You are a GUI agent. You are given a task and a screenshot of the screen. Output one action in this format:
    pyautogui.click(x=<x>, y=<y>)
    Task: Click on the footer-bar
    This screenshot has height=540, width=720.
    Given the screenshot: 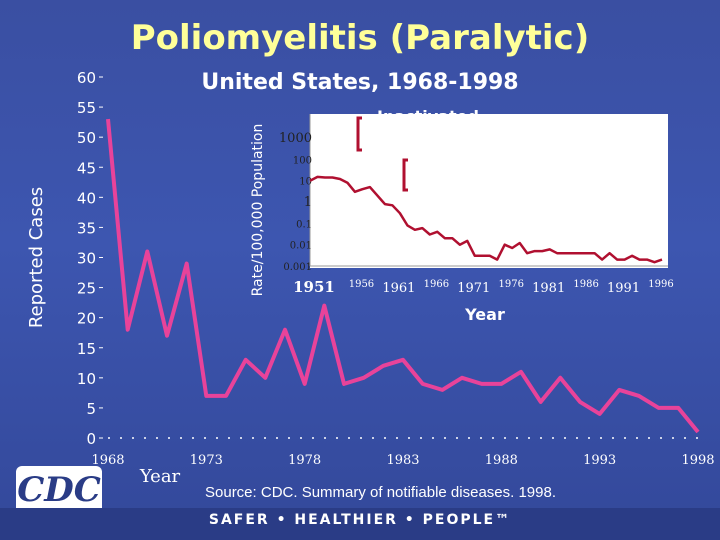 What is the action you would take?
    pyautogui.click(x=360, y=524)
    